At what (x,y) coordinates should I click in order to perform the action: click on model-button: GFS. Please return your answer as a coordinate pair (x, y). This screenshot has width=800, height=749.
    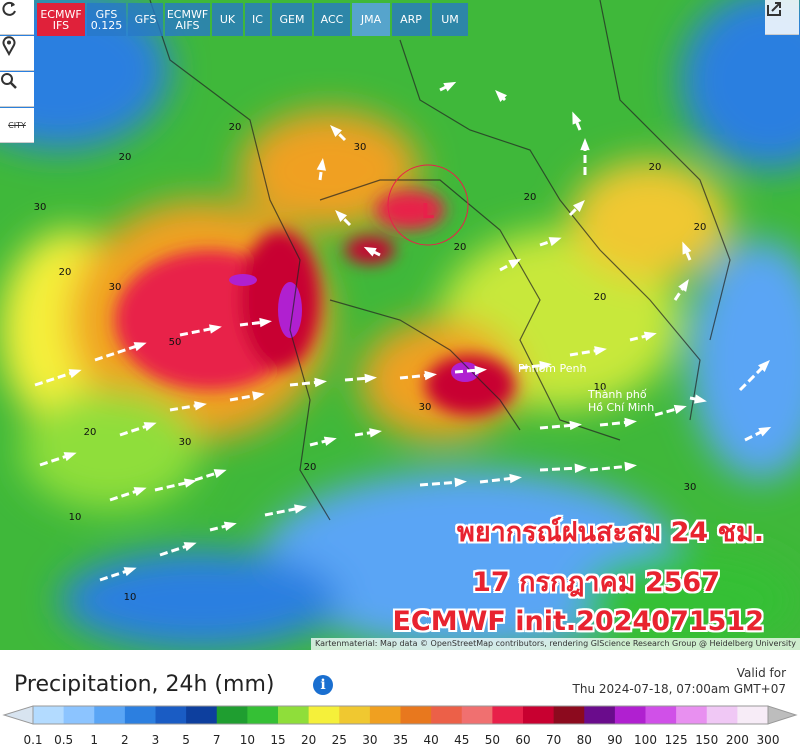
    Looking at the image, I should click on (145, 19).